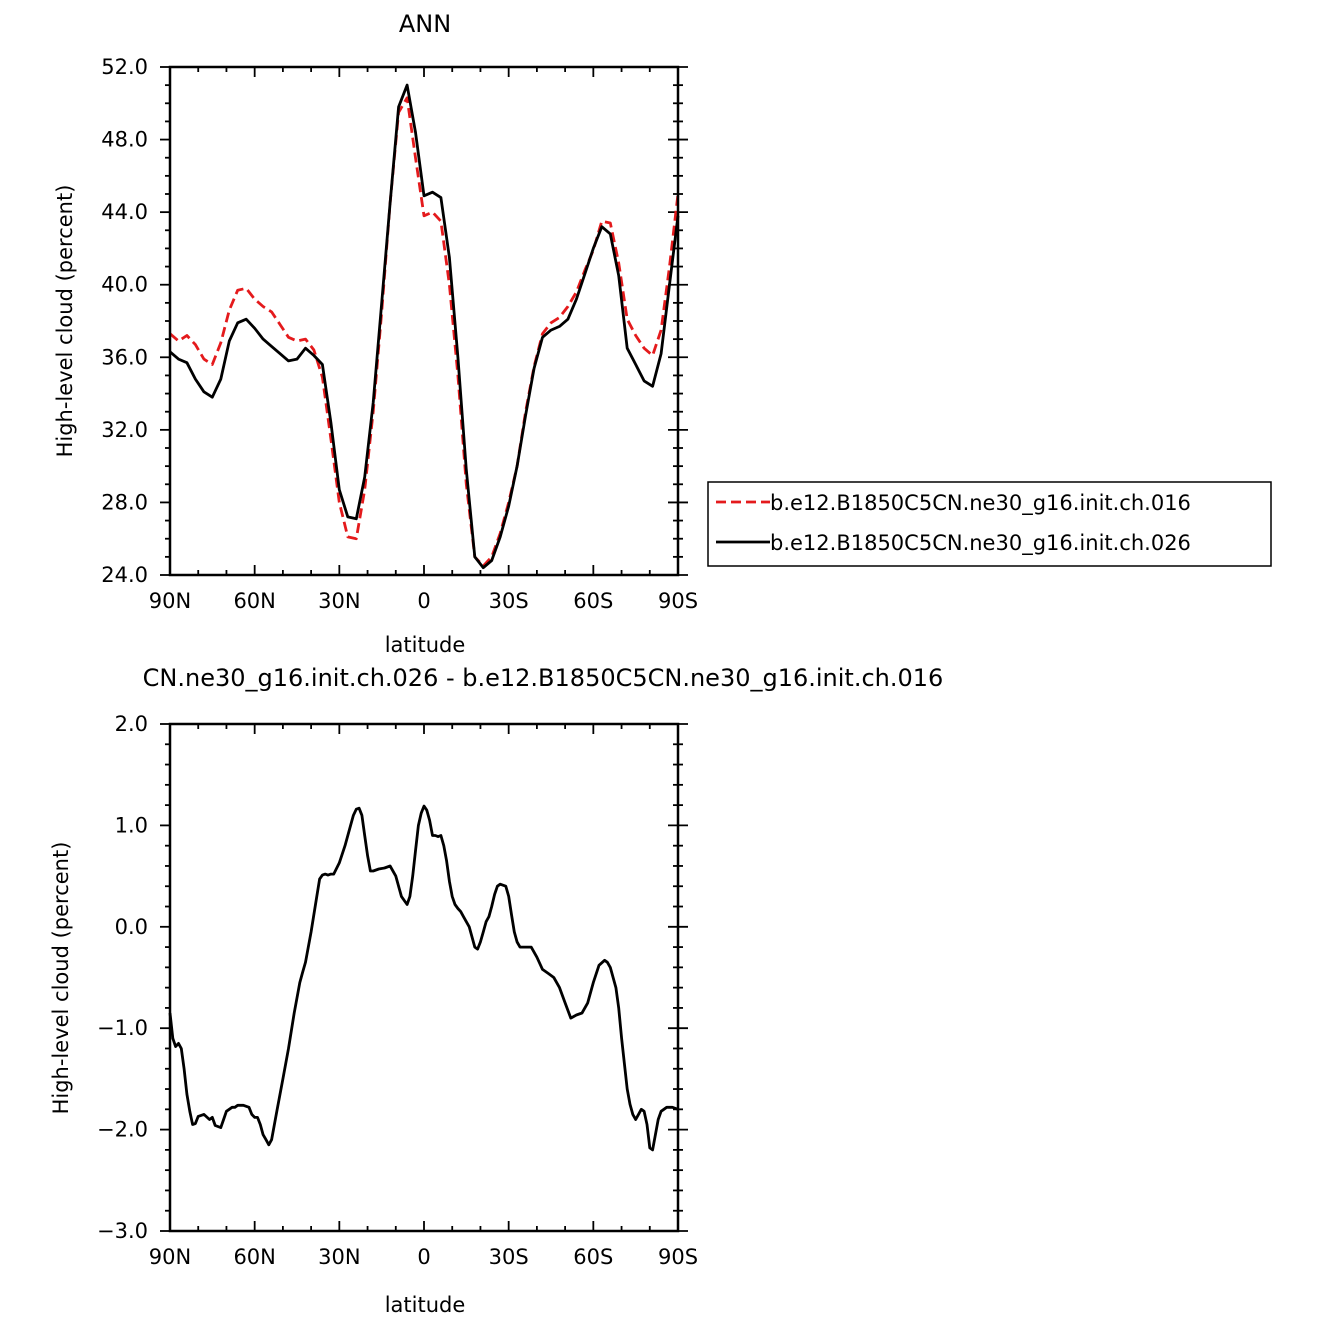 The width and height of the screenshot is (1322, 1325). Describe the element at coordinates (65, 321) in the screenshot. I see `top-chart-ylabel: High-level cloud (percent)` at that location.